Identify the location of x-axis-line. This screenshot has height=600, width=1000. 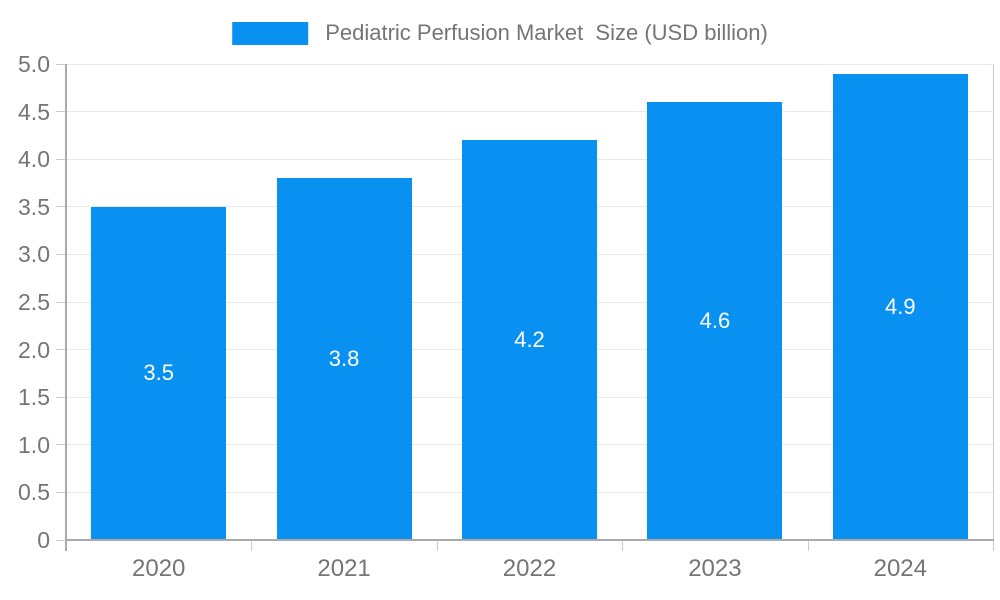
(530, 540).